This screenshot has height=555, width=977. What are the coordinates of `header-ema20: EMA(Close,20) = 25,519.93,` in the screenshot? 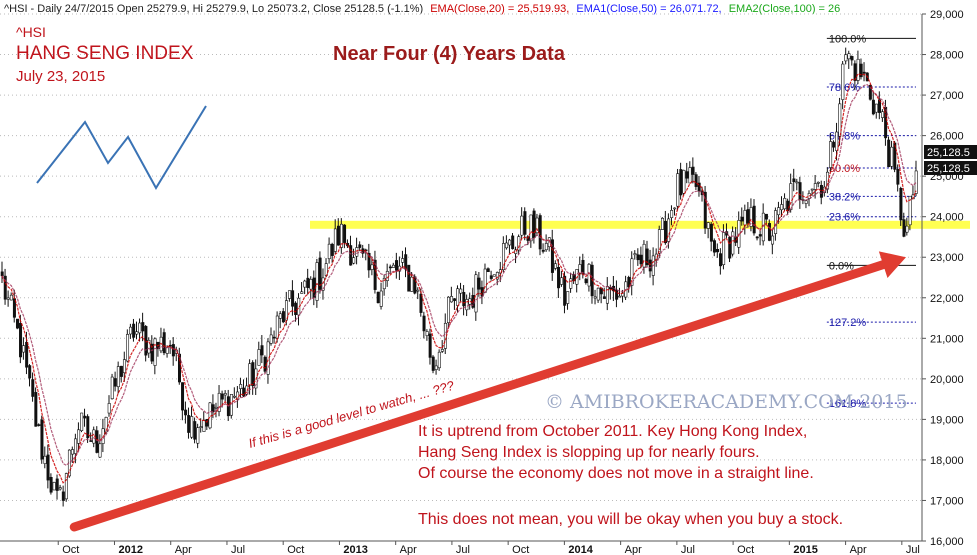 It's located at (499, 9).